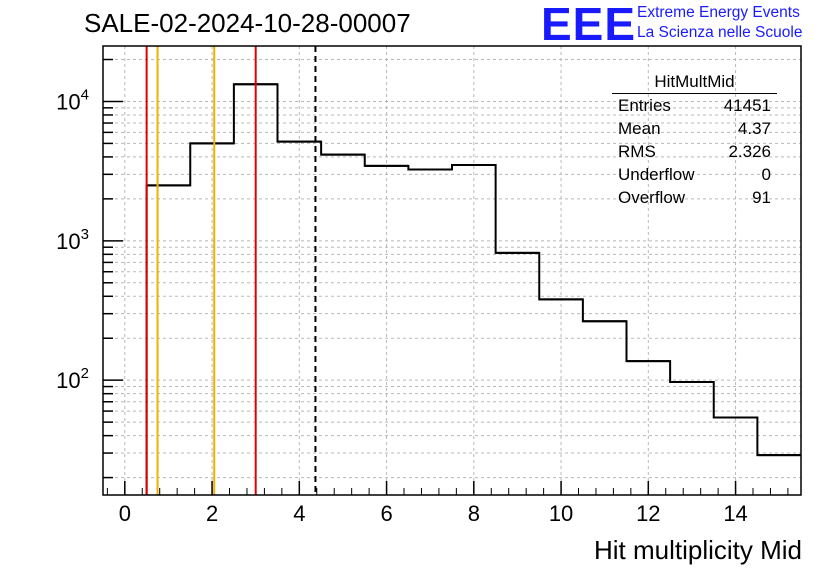  What do you see at coordinates (754, 128) in the screenshot?
I see `stats-value: 4.37` at bounding box center [754, 128].